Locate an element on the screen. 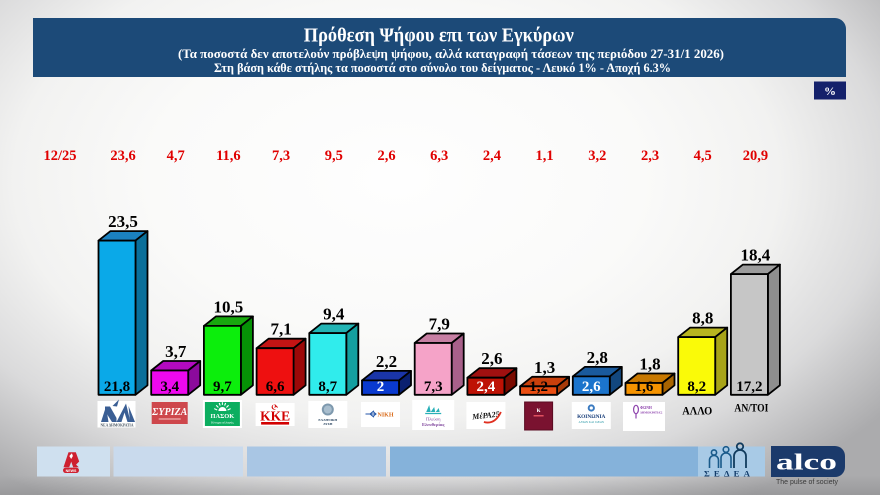 The height and width of the screenshot is (495, 880). svg-text: 4,5 is located at coordinates (703, 156).